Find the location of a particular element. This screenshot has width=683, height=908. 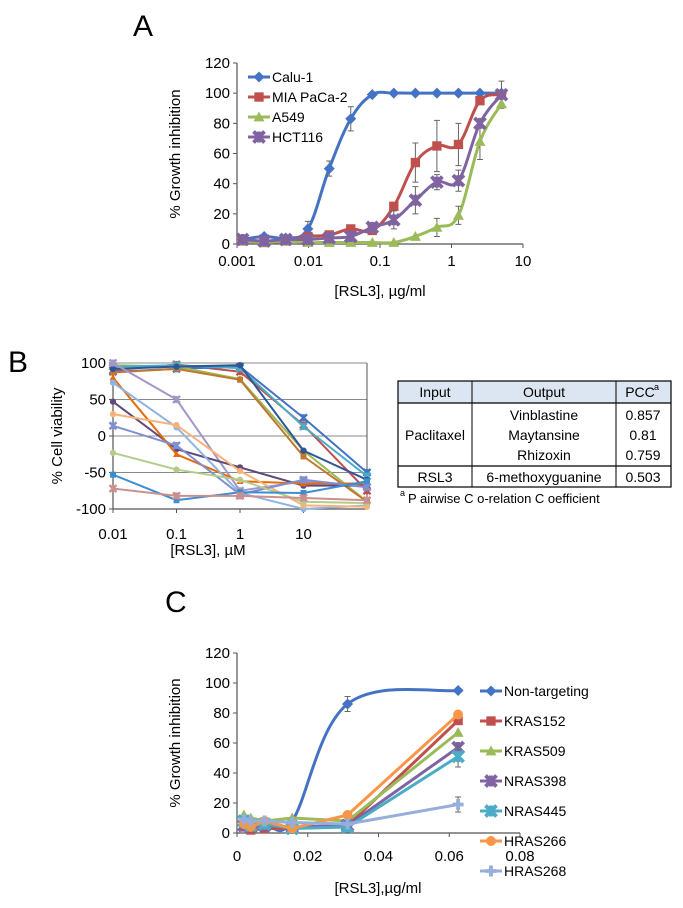

legend-item: HRAS266 is located at coordinates (523, 841).